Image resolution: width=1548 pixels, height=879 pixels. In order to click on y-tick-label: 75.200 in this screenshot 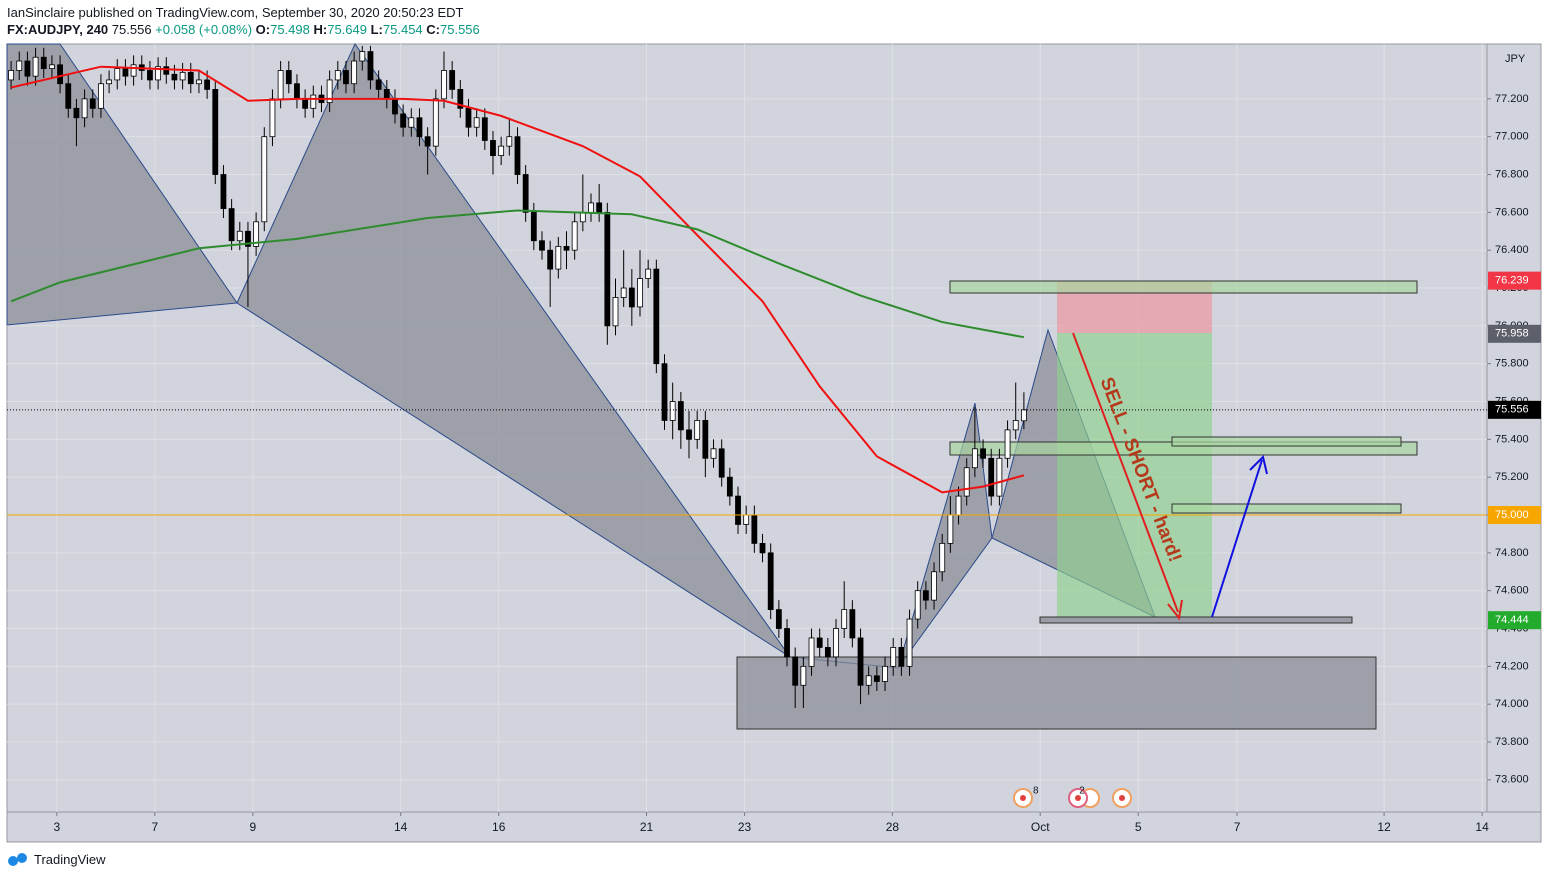, I will do `click(1512, 477)`.